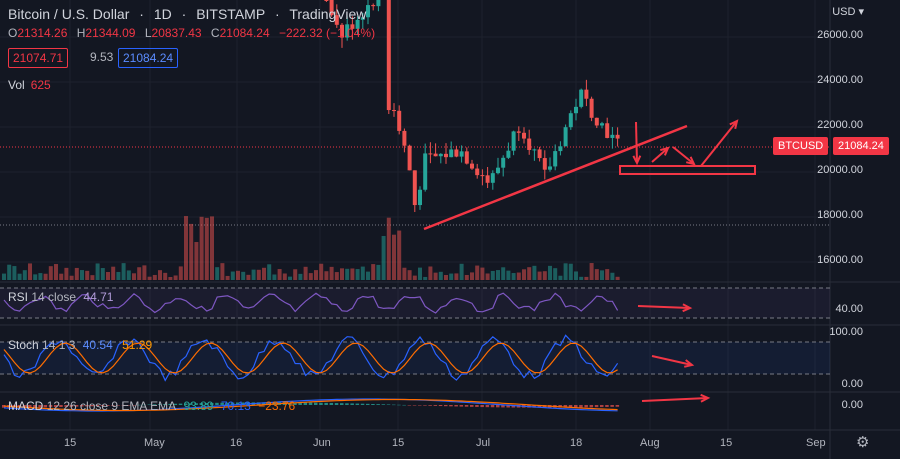  What do you see at coordinates (137, 345) in the screenshot?
I see `stoch-d-value: 51.29` at bounding box center [137, 345].